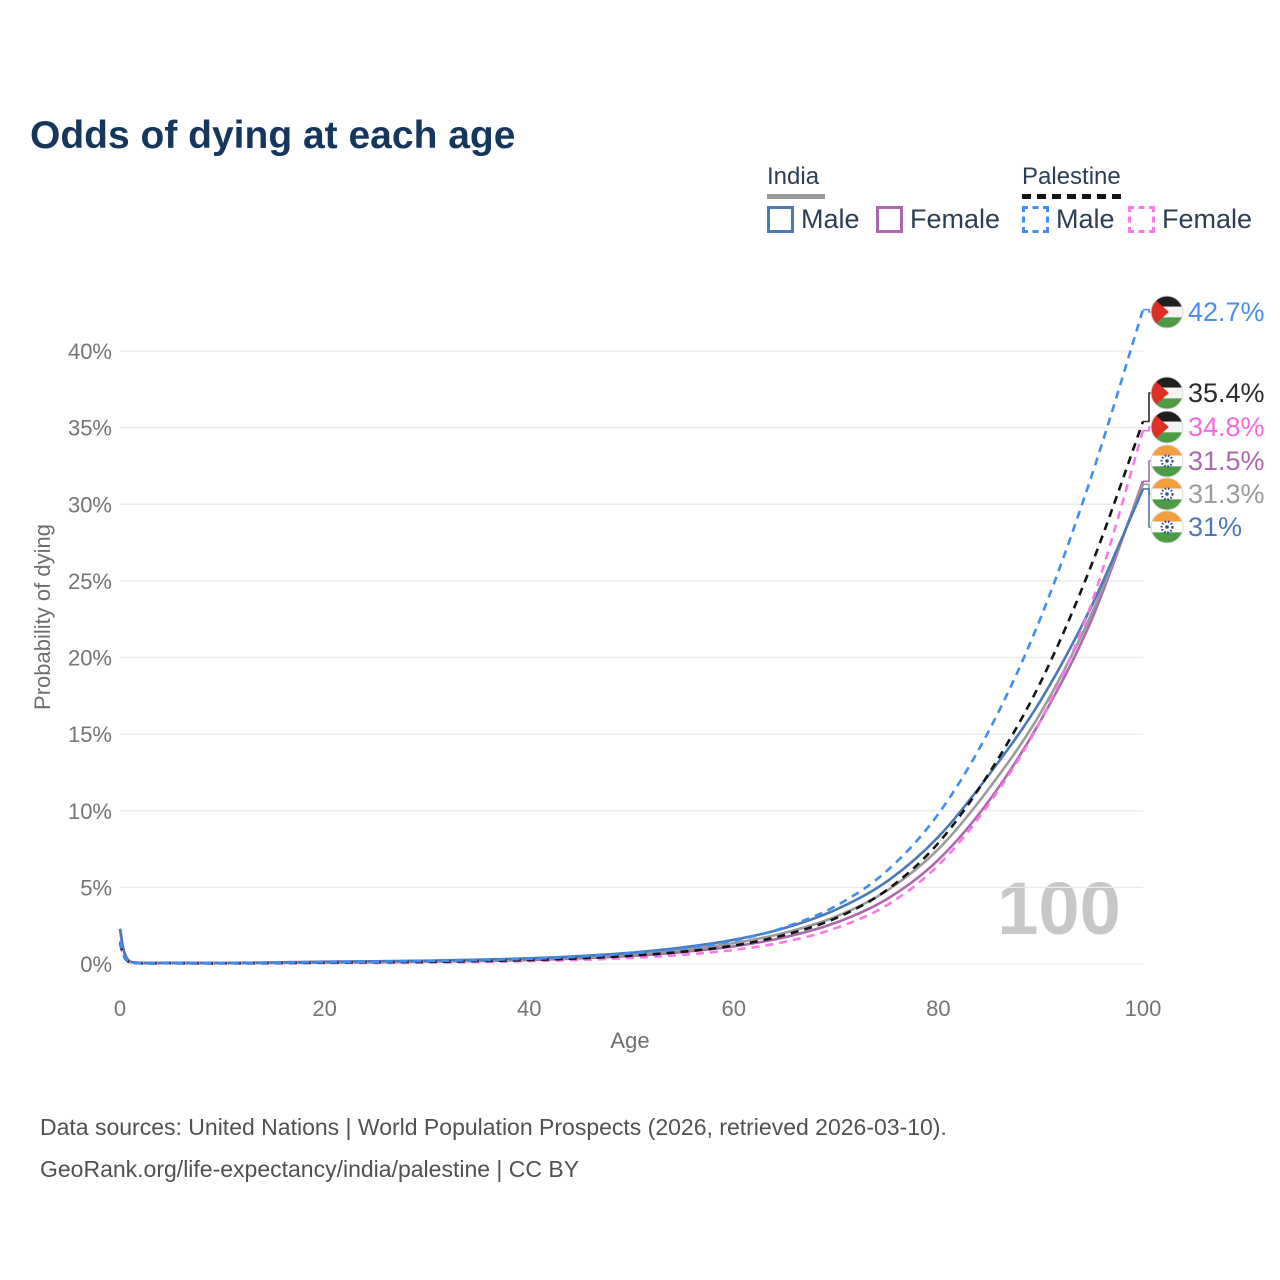 This screenshot has height=1280, width=1280. I want to click on end-label-value: 31.3%, so click(1226, 494).